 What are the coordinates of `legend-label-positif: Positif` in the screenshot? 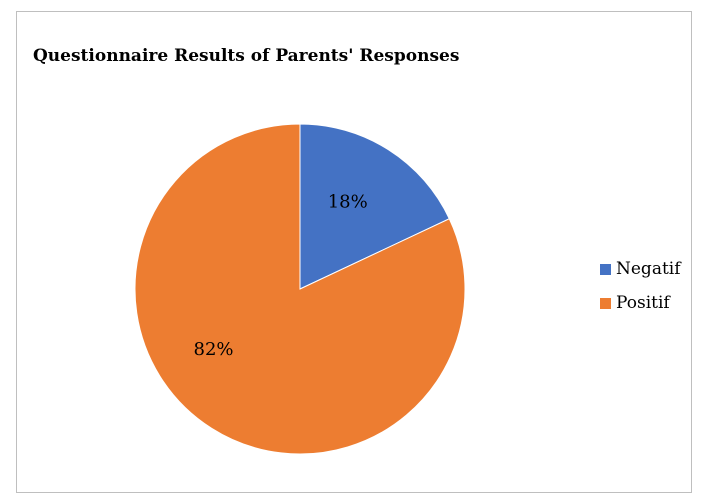 It's located at (643, 303).